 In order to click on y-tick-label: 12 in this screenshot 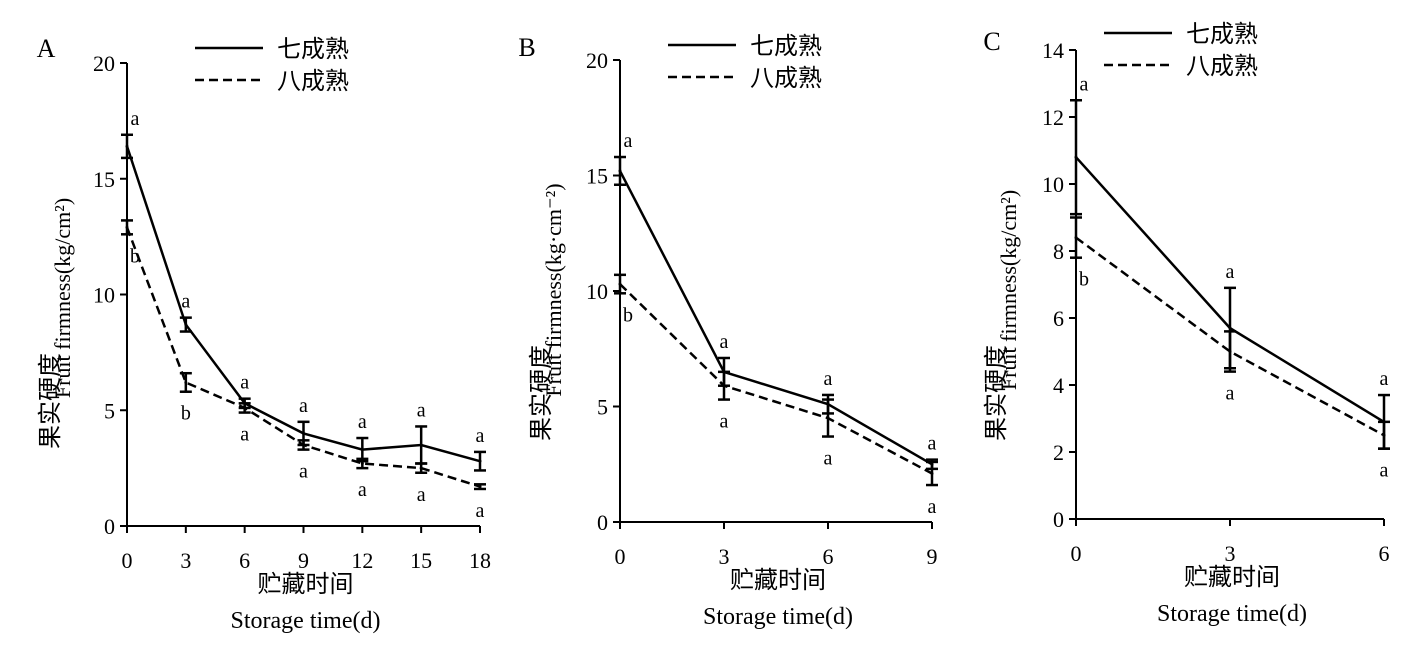, I will do `click(1053, 117)`.